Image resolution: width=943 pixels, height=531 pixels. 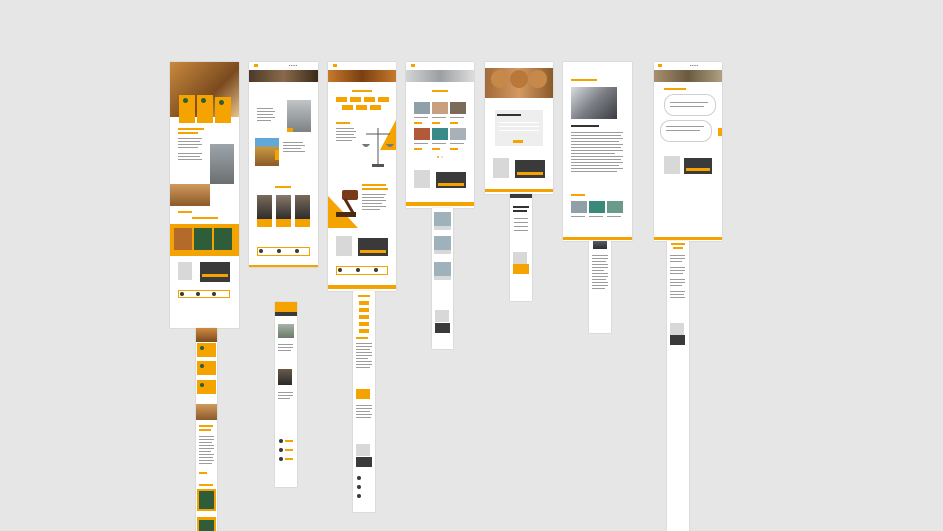 I want to click on theatre-image, so click(x=190, y=195).